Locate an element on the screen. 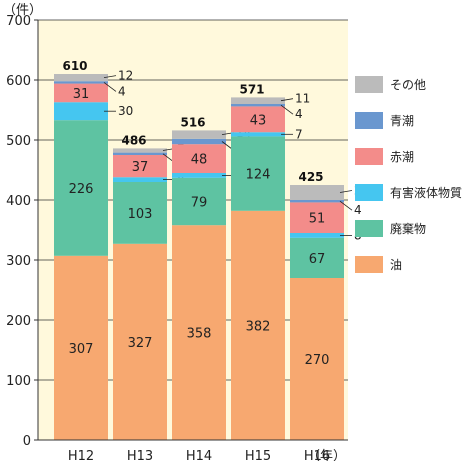 The image size is (471, 461). segment-value-label: 226 is located at coordinates (81, 189).